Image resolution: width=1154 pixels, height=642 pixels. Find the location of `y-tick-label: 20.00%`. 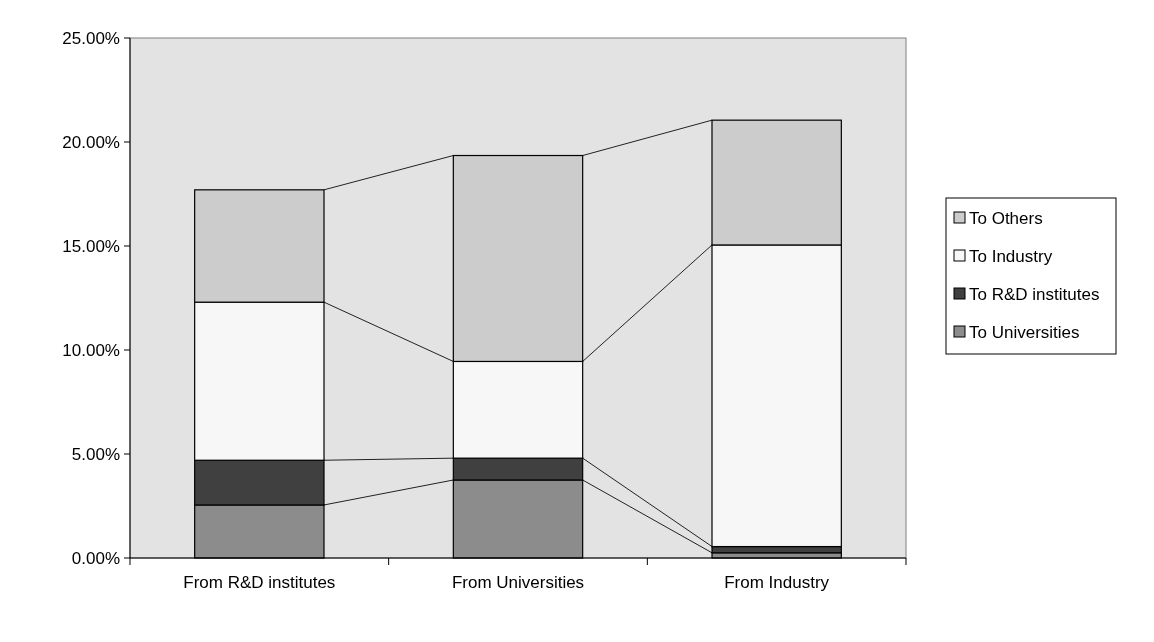

y-tick-label: 20.00% is located at coordinates (91, 142).